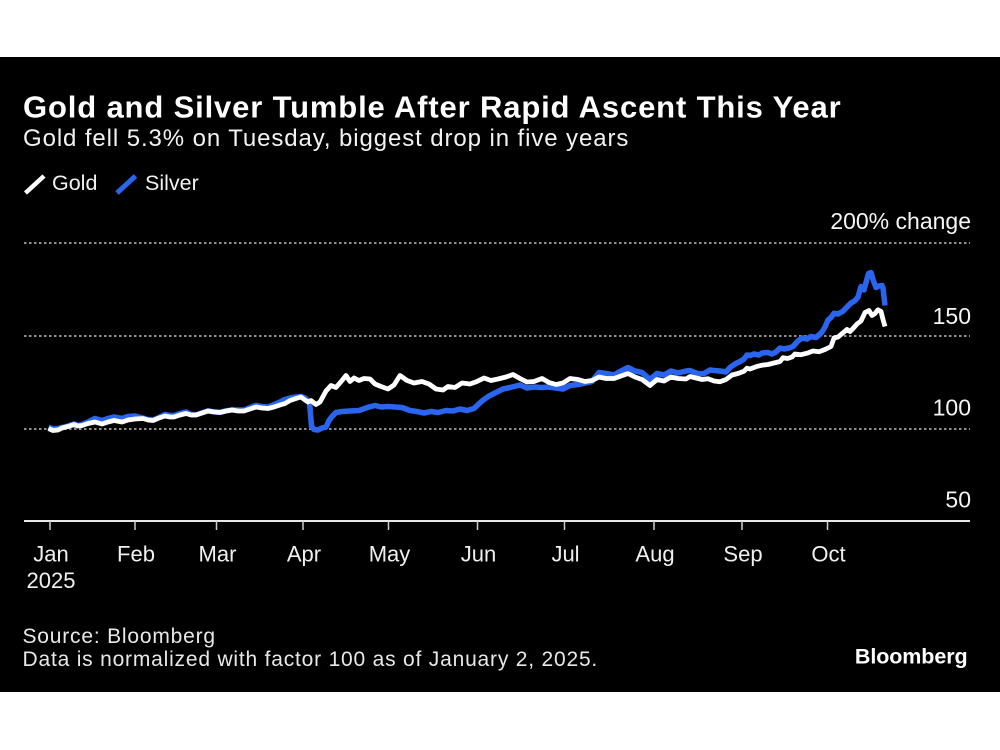  What do you see at coordinates (119, 636) in the screenshot?
I see `svg-text: Source: Bloomberg` at bounding box center [119, 636].